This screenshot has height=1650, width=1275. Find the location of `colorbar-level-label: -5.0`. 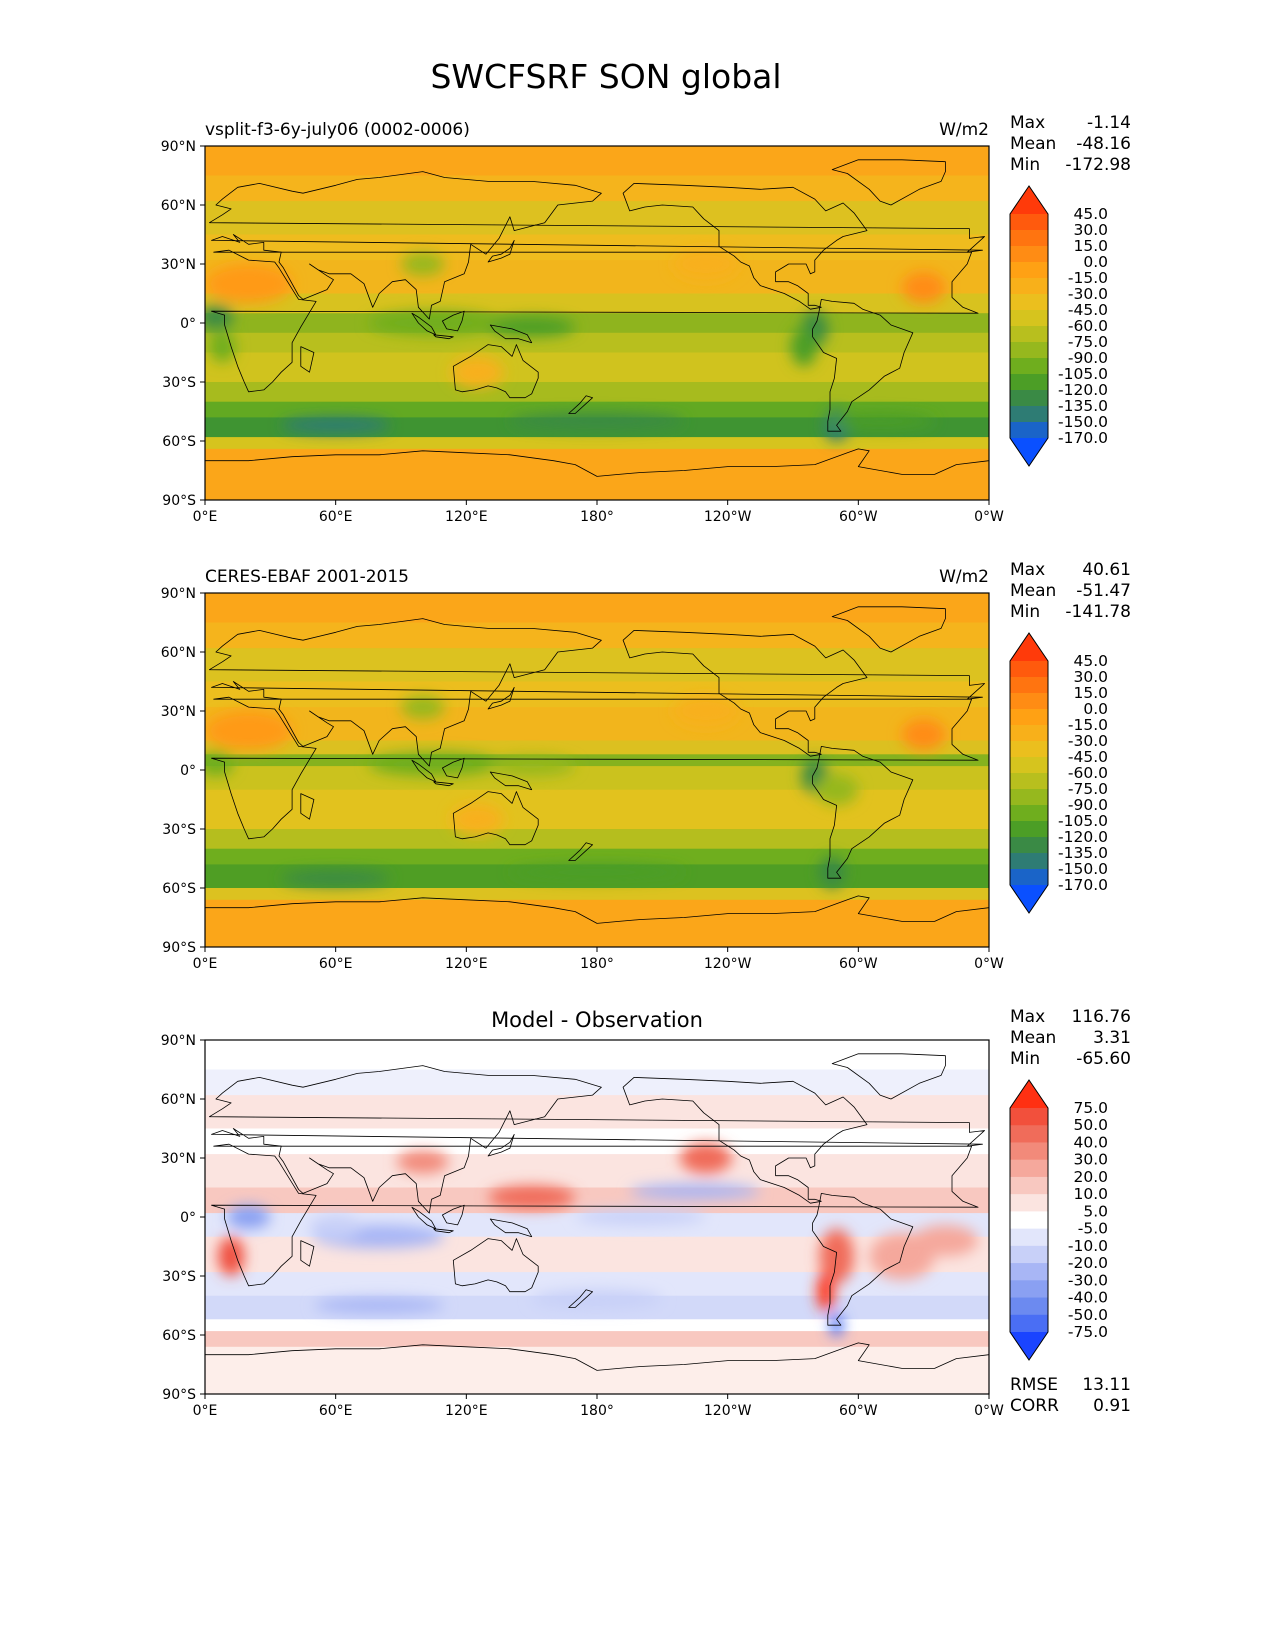

colorbar-level-label: -5.0 is located at coordinates (1093, 1229).